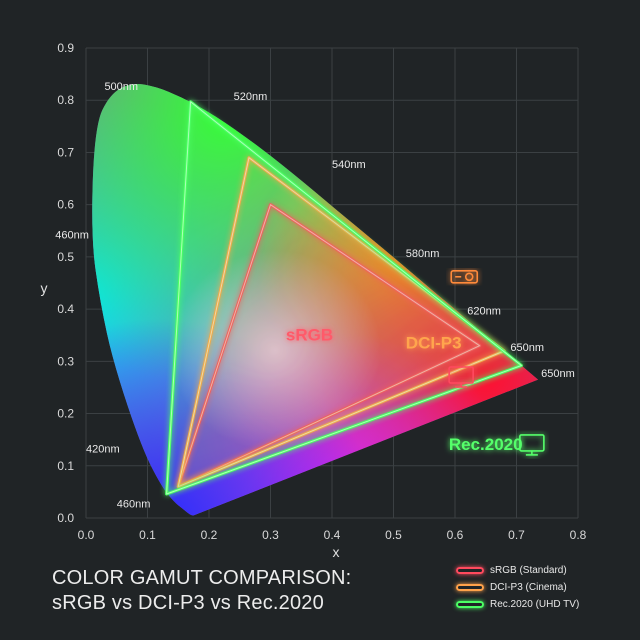  Describe the element at coordinates (470, 570) in the screenshot. I see `legend-swatch-srgb` at that location.